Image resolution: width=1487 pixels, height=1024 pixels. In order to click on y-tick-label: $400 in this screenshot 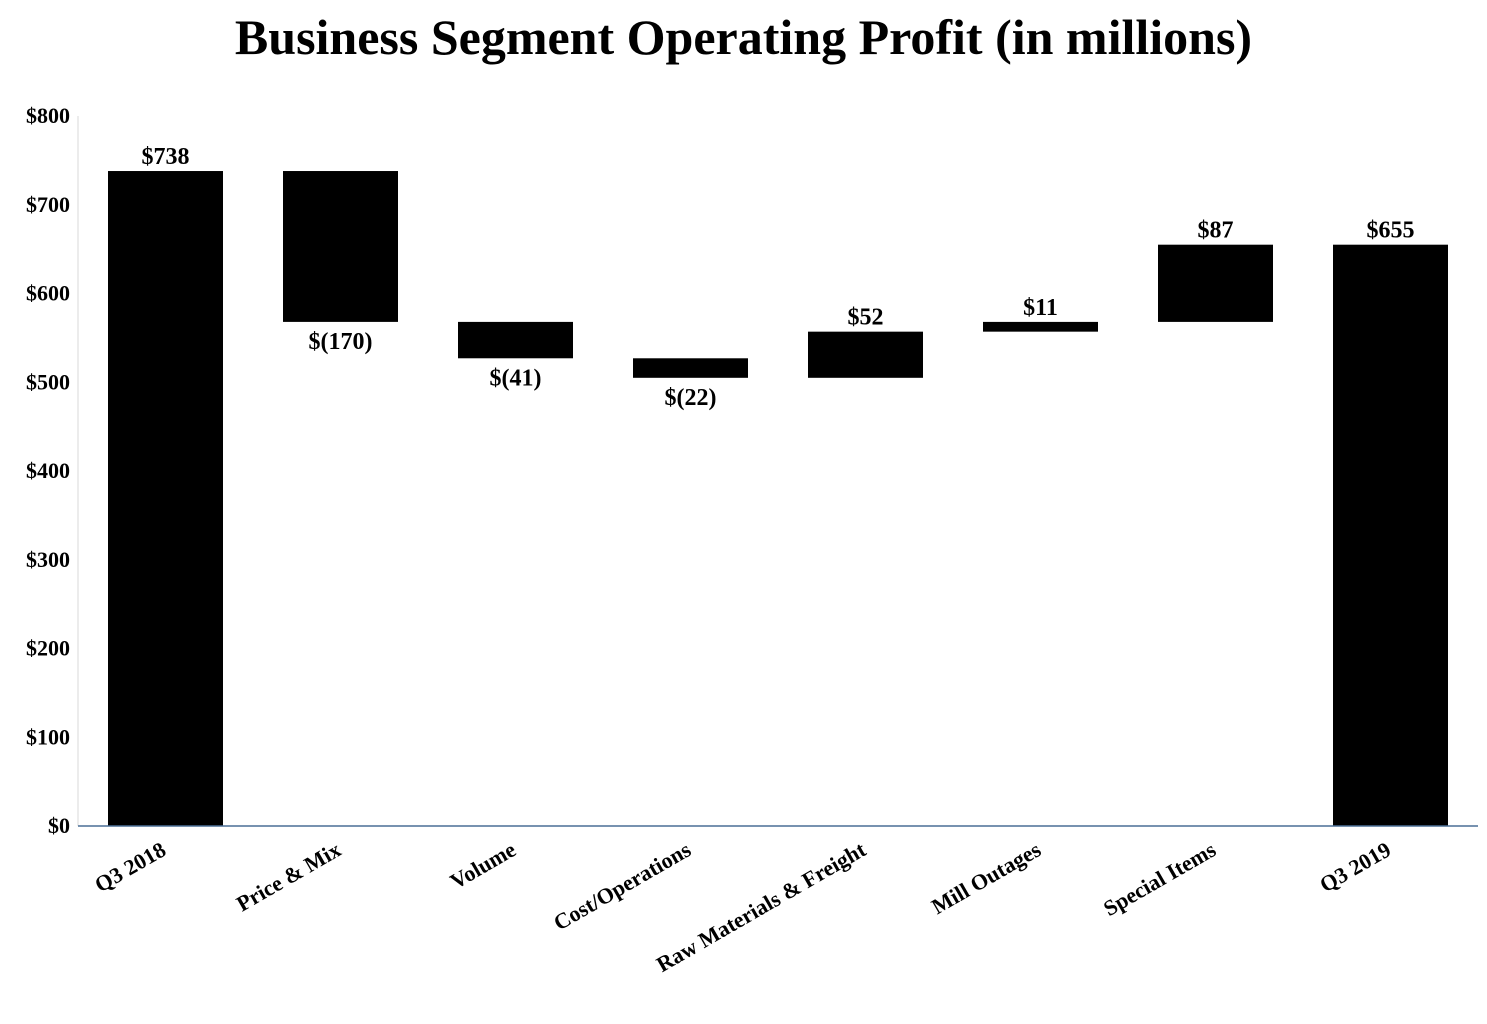, I will do `click(48, 470)`.